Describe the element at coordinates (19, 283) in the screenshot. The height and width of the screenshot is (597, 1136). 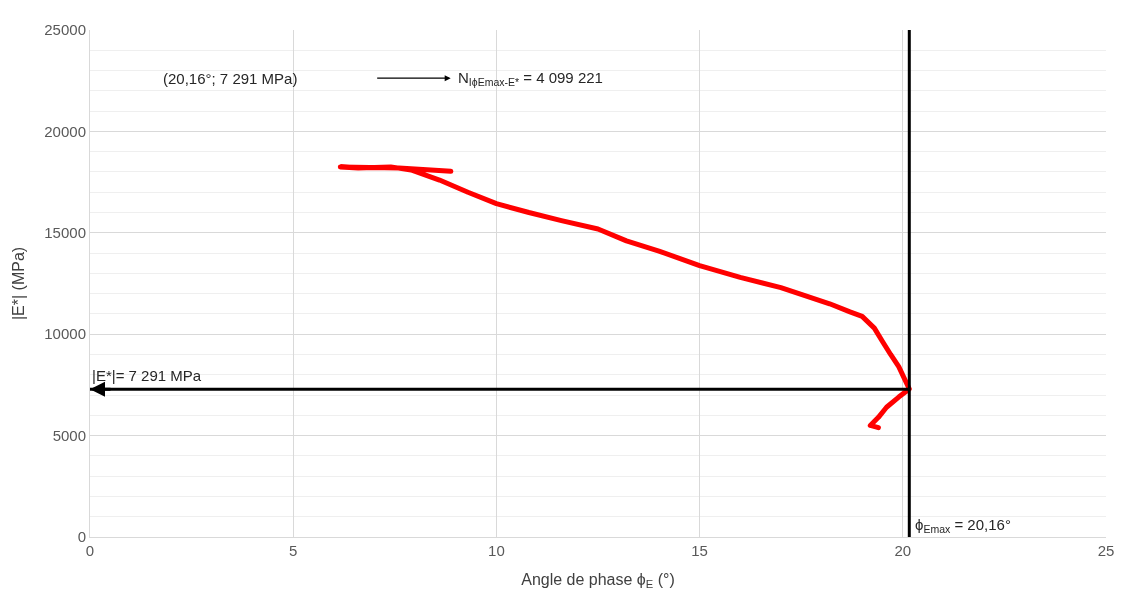
I see `y-axis-title: |E*| (MPa)` at that location.